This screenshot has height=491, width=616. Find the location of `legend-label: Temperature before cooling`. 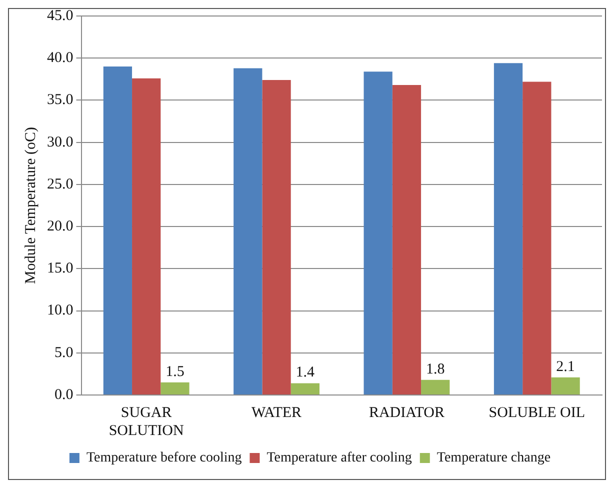

legend-label: Temperature before cooling is located at coordinates (164, 458).